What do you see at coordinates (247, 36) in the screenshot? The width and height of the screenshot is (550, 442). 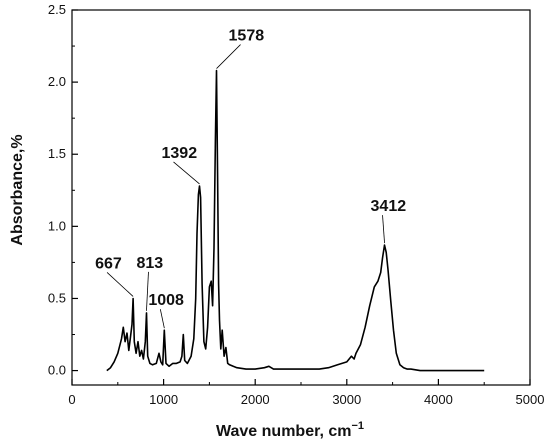 I see `peak-label: 1578` at bounding box center [247, 36].